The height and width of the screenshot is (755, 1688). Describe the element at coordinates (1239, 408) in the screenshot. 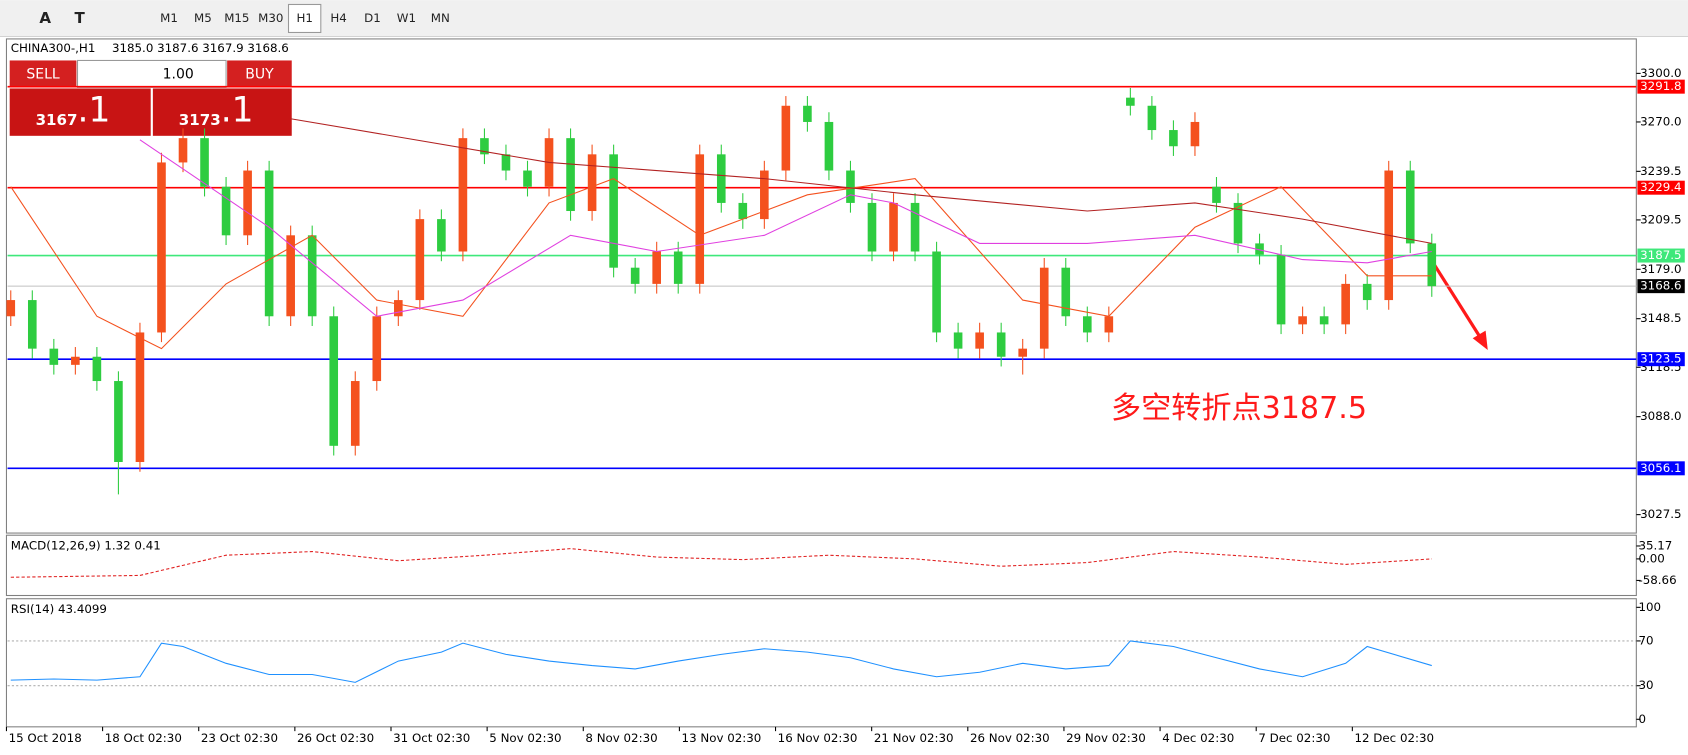

I see `annotation: 多空转折点3187.5` at that location.